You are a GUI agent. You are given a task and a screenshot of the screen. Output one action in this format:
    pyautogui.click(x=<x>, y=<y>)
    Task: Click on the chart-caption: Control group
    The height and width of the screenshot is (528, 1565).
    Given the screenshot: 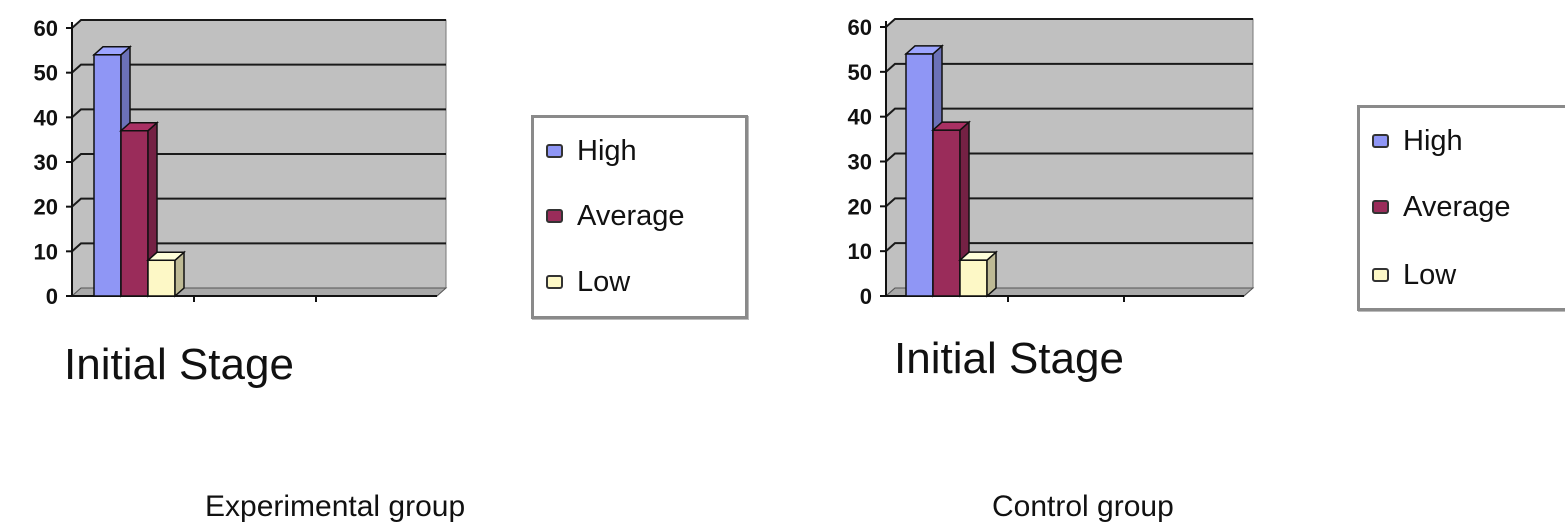 What is the action you would take?
    pyautogui.click(x=1083, y=506)
    